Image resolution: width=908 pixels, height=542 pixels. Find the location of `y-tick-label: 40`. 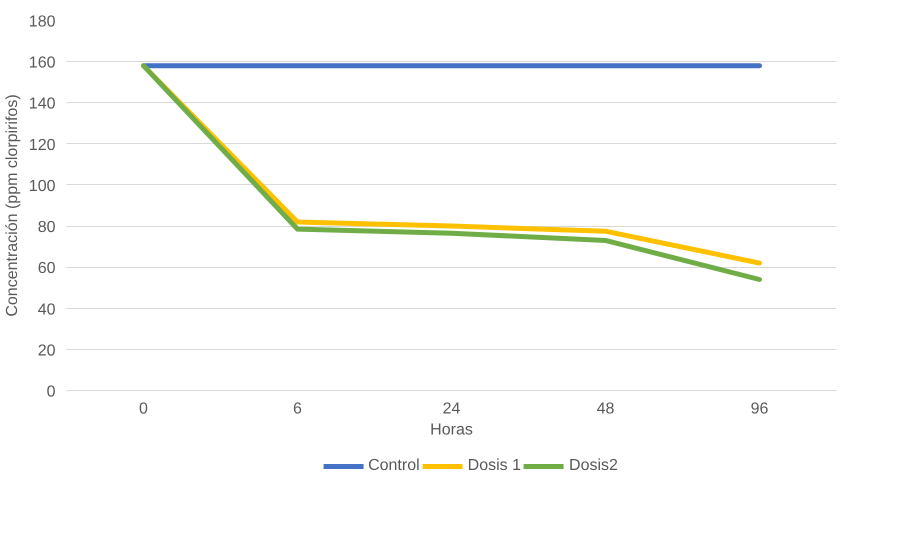

y-tick-label: 40 is located at coordinates (47, 309).